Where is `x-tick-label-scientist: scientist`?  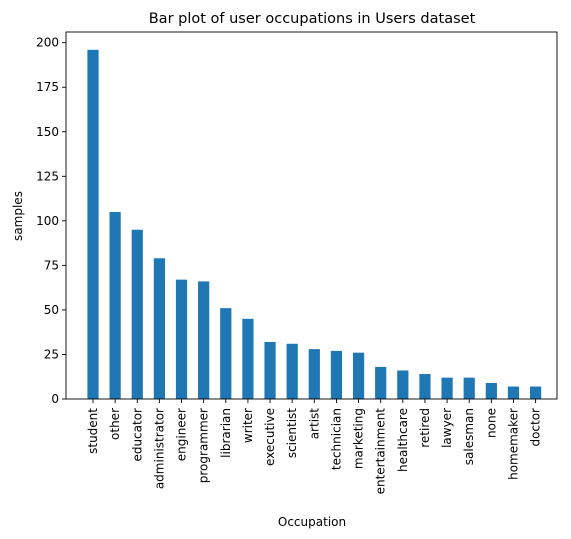
x-tick-label-scientist: scientist is located at coordinates (292, 433).